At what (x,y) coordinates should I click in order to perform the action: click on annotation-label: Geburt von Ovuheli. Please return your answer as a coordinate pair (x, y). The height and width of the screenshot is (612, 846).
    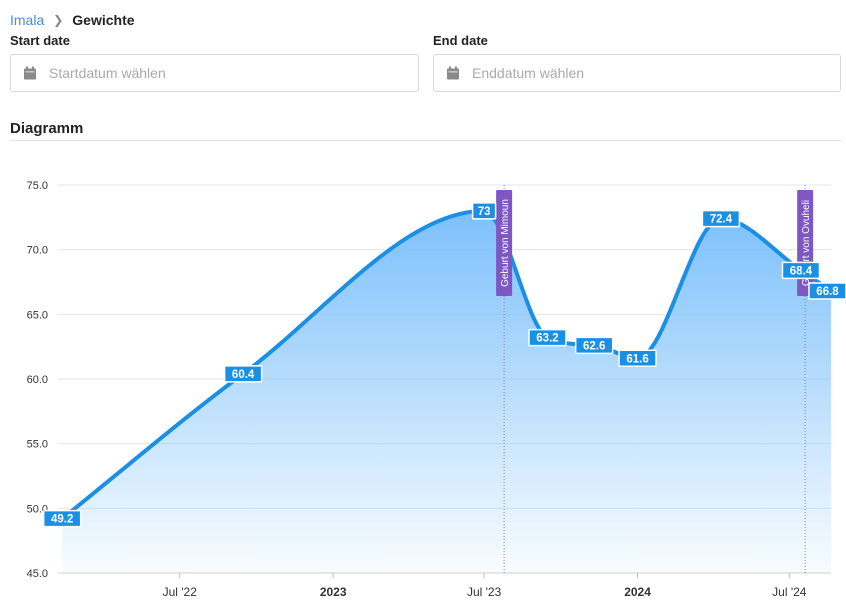
    Looking at the image, I should click on (806, 243).